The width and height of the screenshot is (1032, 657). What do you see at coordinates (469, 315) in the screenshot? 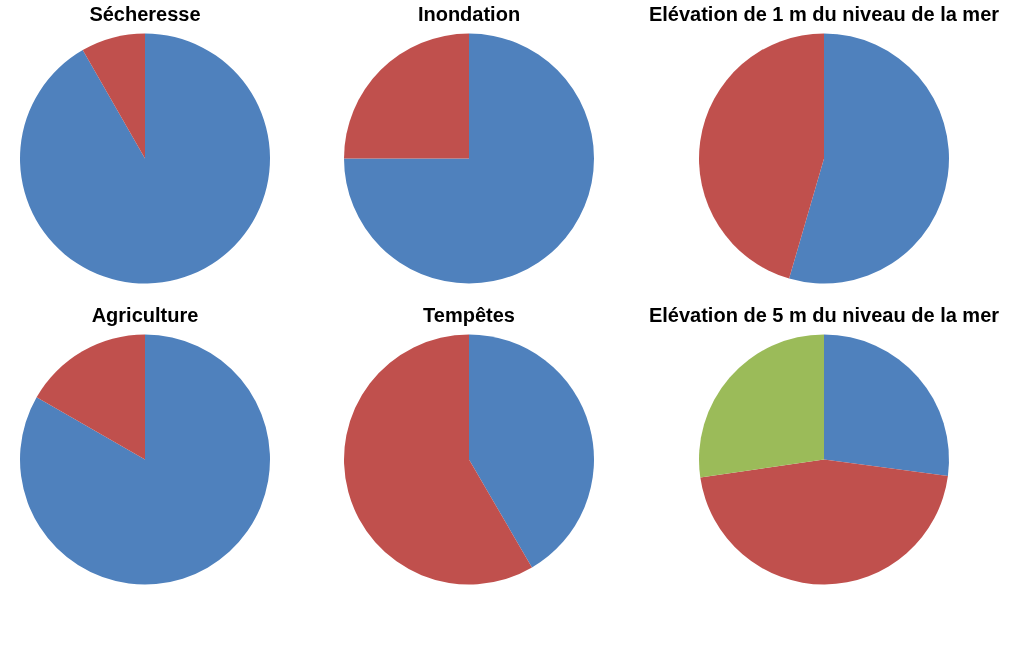
I see `chart-title: Tempêtes` at bounding box center [469, 315].